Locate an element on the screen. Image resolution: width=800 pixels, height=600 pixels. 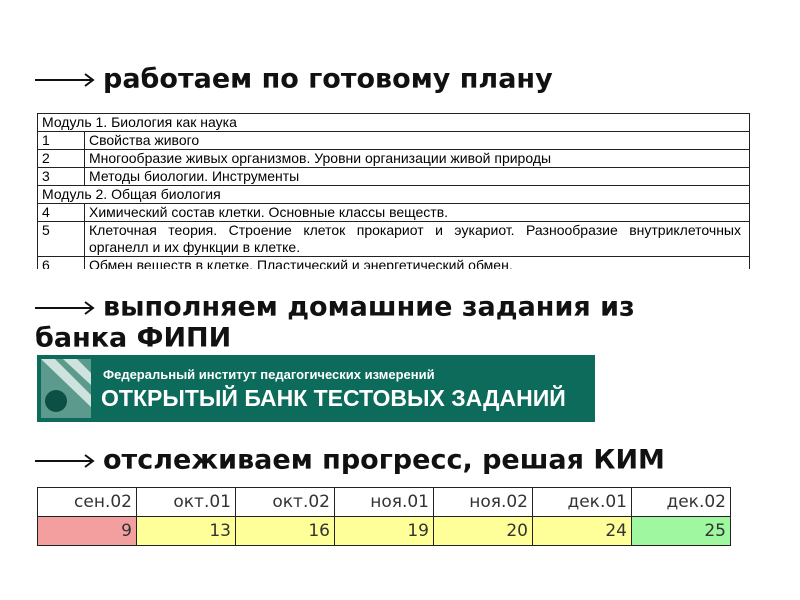
score-cell: 19 is located at coordinates (384, 531).